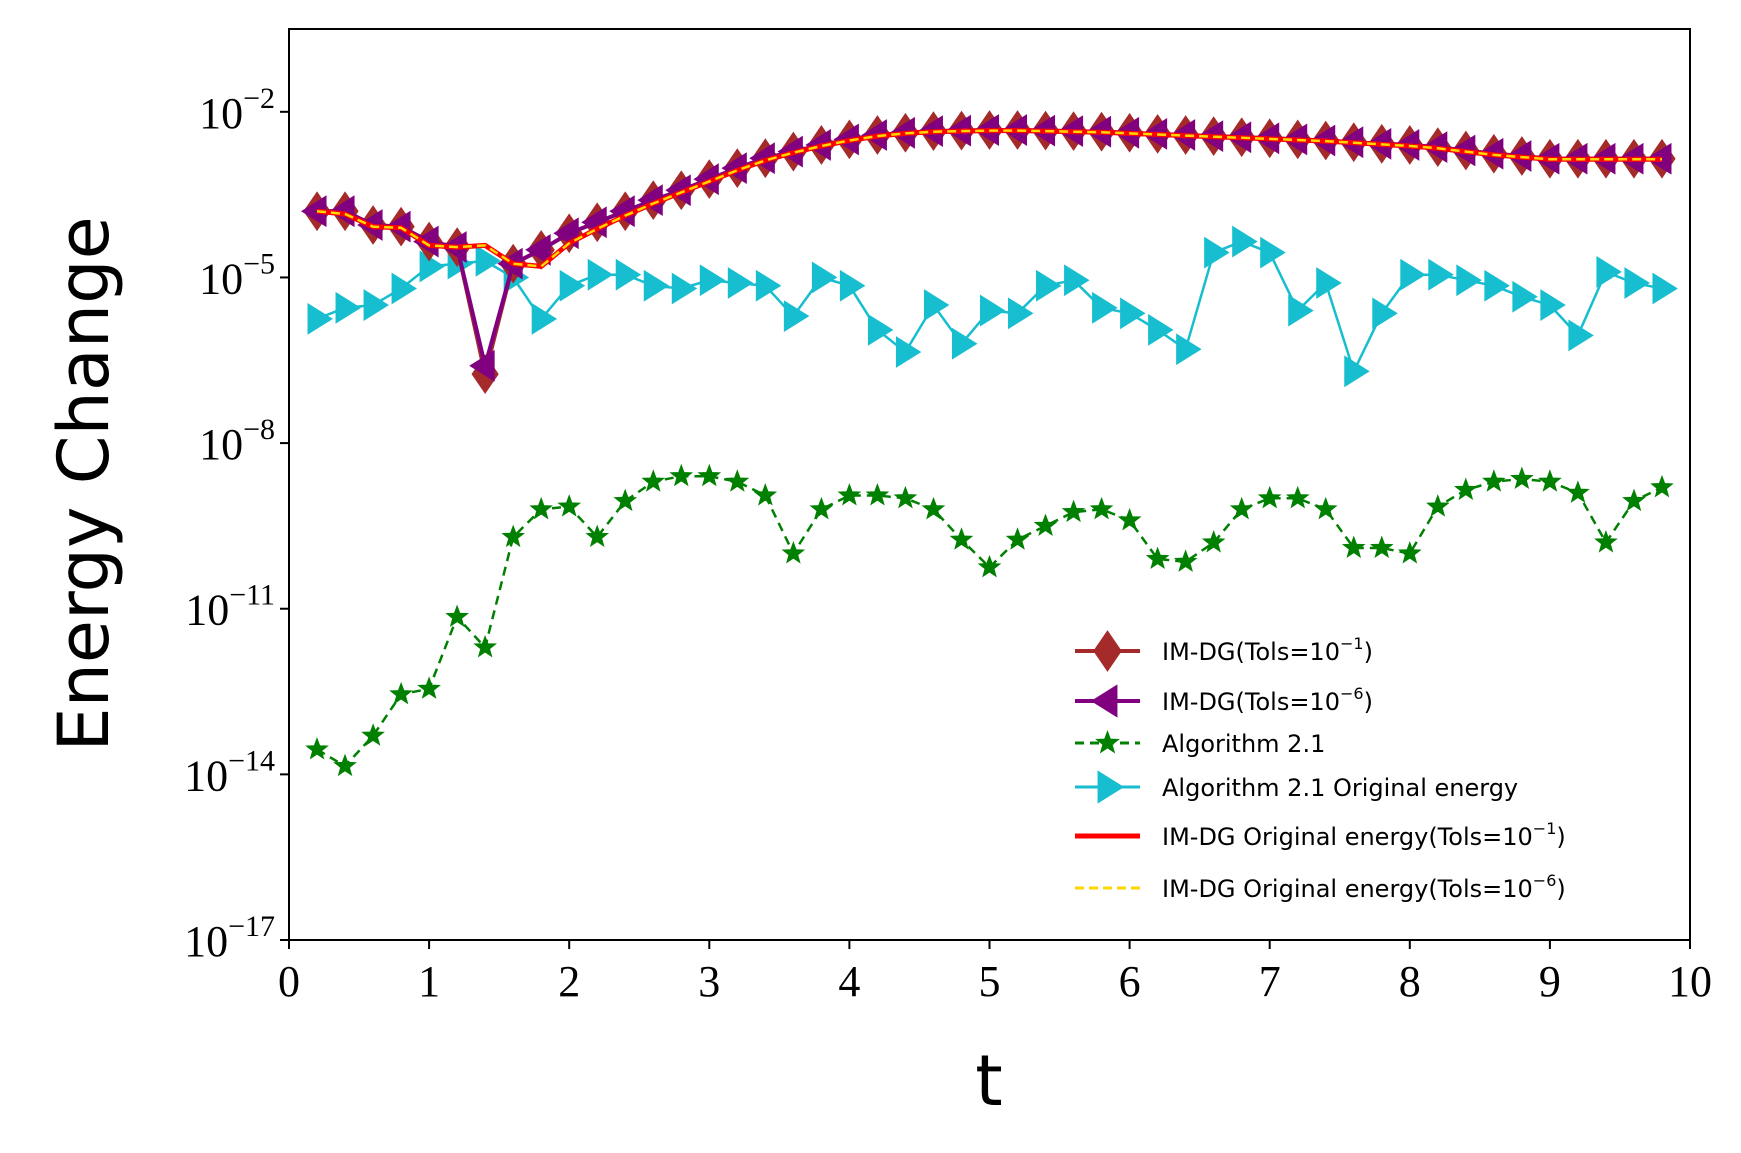 This screenshot has width=1741, height=1153. What do you see at coordinates (84, 483) in the screenshot?
I see `y-axis-title: Energy Change` at bounding box center [84, 483].